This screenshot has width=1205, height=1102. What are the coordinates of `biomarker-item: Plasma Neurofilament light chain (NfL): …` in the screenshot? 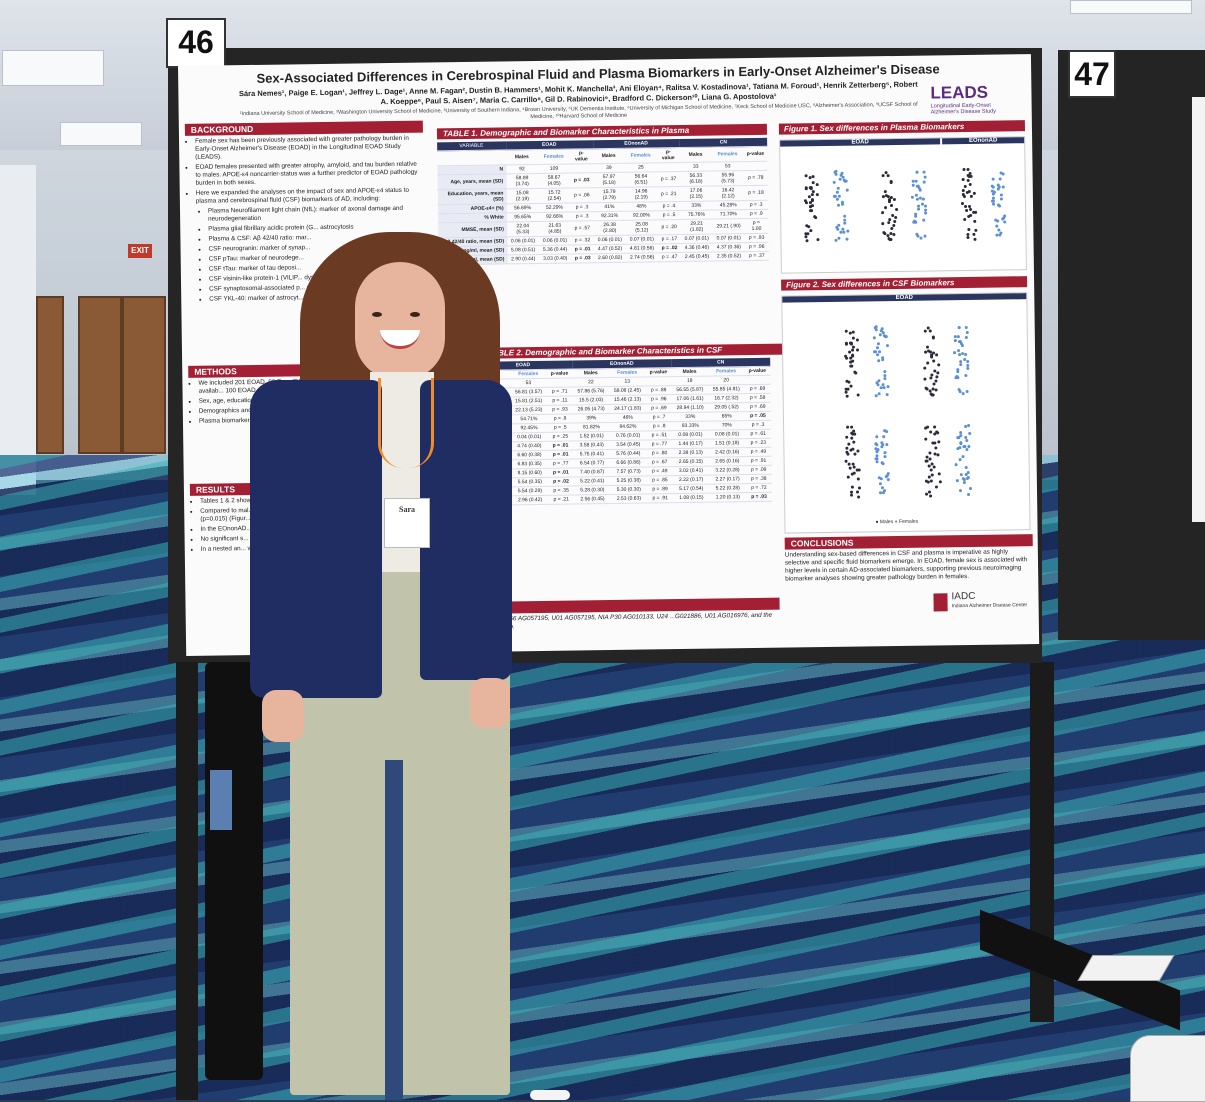 It's located at (315, 214).